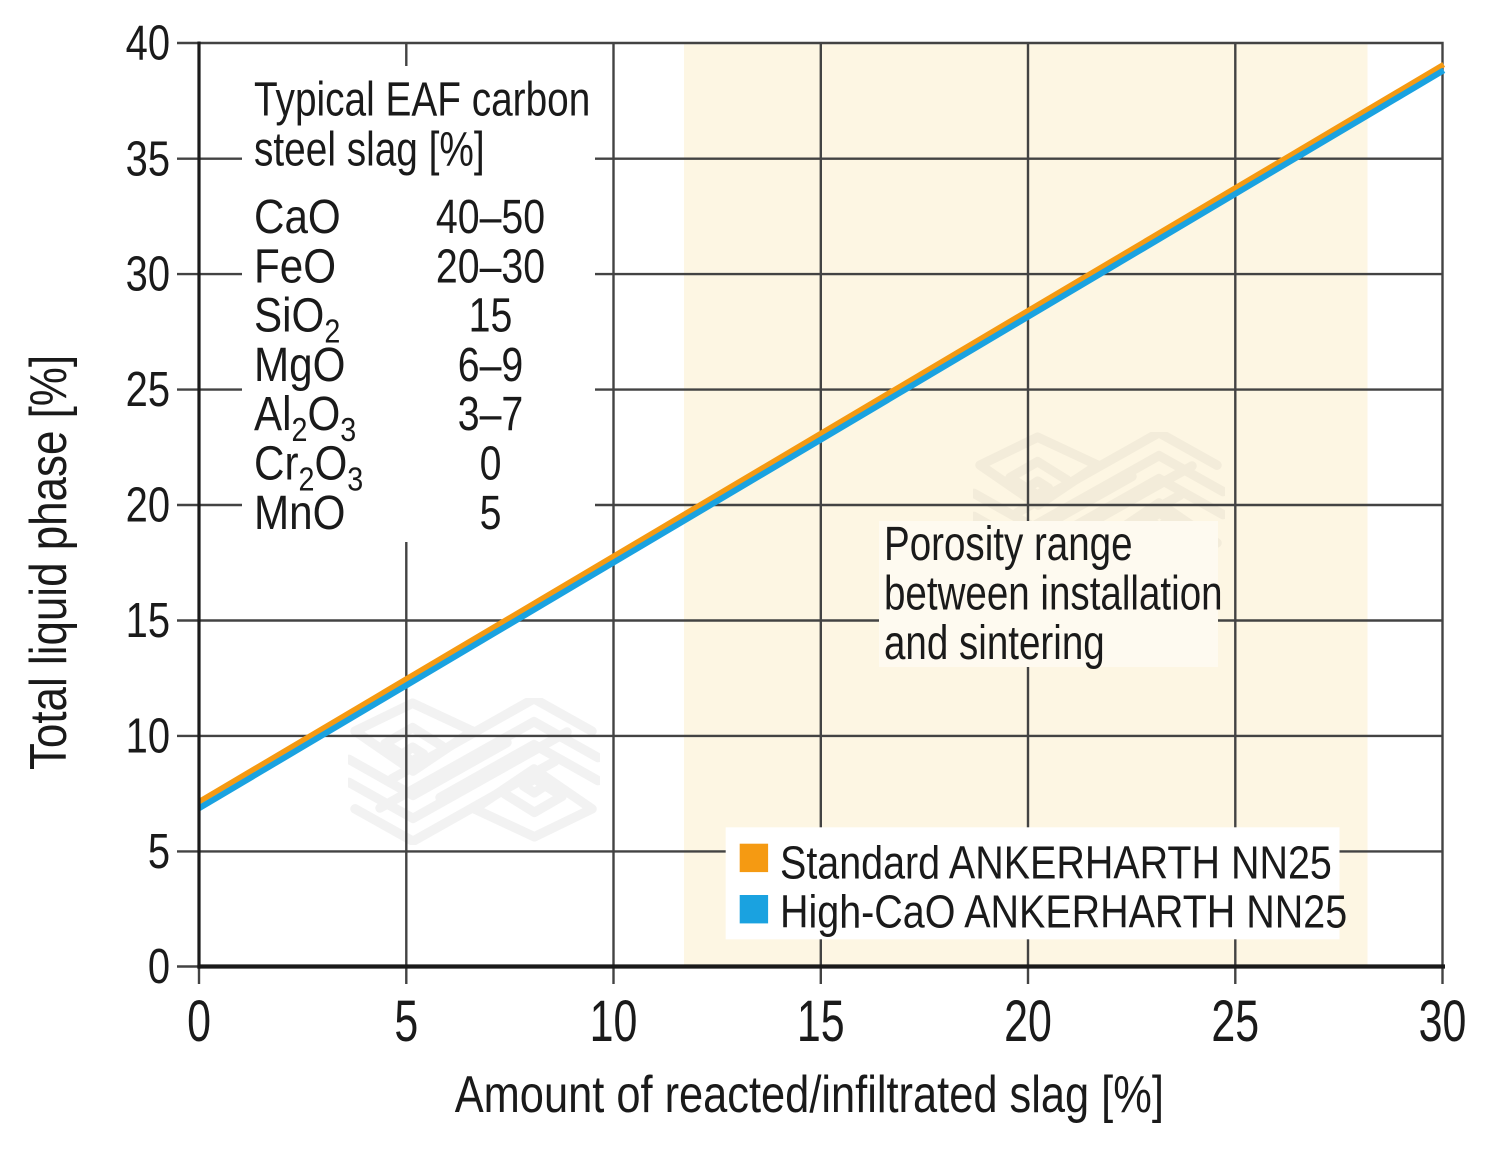 The image size is (1500, 1150). What do you see at coordinates (994, 643) in the screenshot?
I see `svg-text: and sintering` at bounding box center [994, 643].